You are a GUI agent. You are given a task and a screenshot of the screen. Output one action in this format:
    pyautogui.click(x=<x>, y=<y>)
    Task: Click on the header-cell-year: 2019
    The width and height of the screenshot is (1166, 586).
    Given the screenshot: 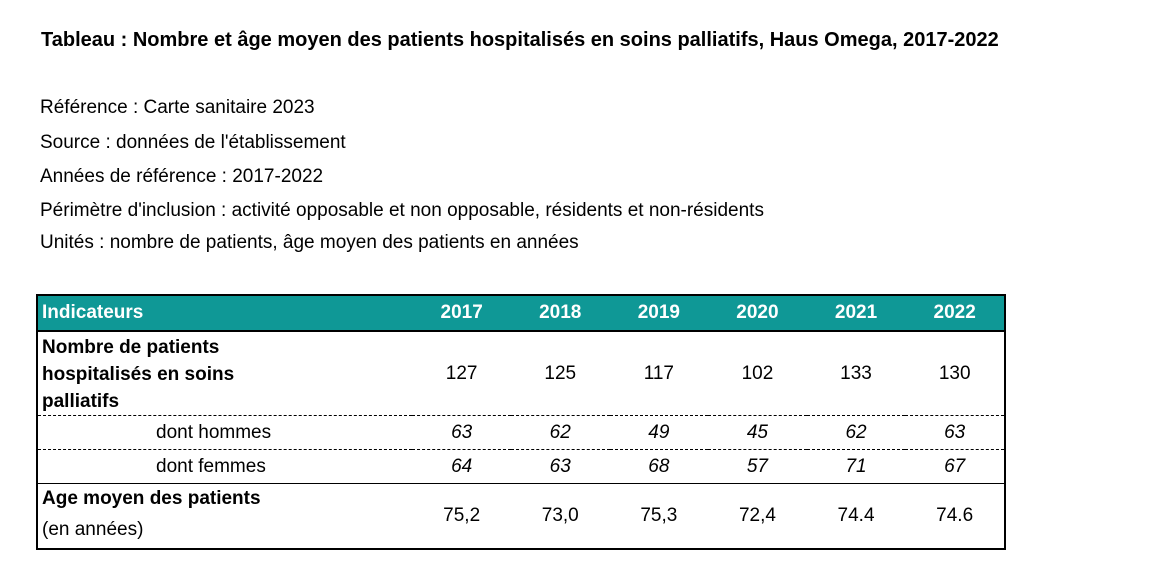 What is the action you would take?
    pyautogui.click(x=659, y=313)
    